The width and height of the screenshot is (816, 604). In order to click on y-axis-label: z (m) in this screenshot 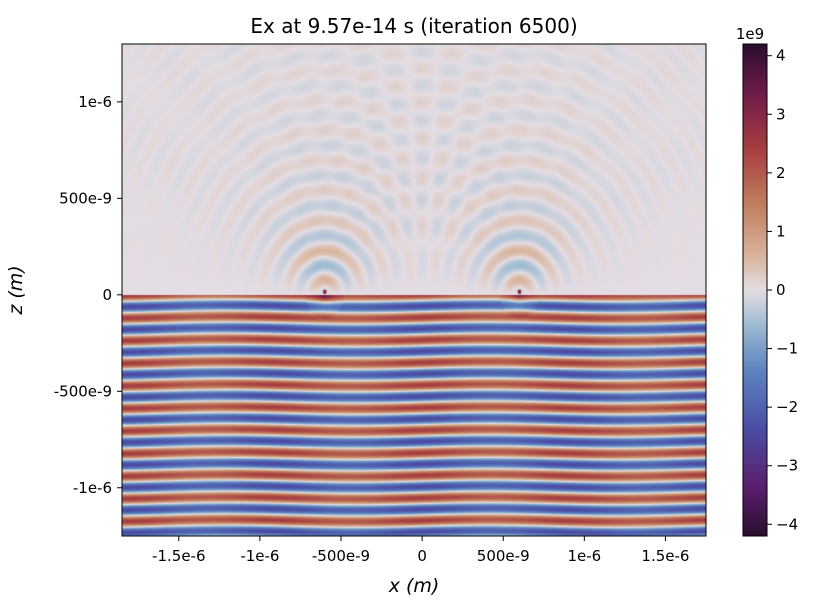, I will do `click(16, 290)`.